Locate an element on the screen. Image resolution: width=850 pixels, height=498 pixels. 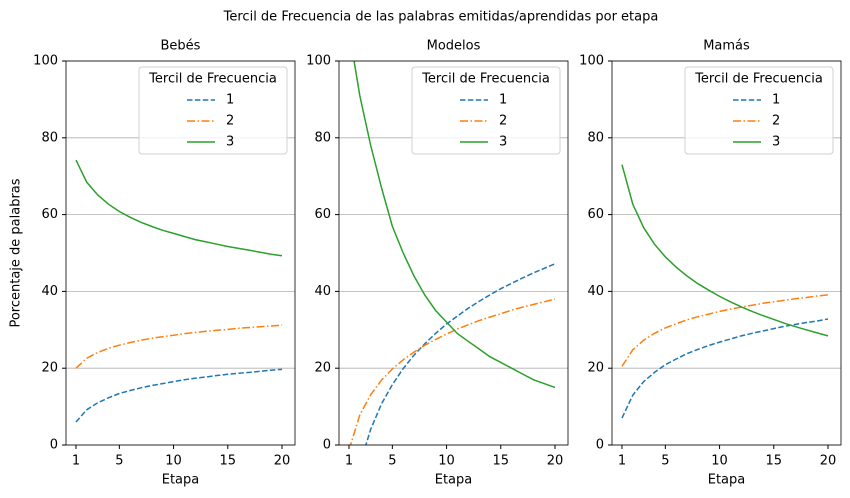
subplot-title: Modelos is located at coordinates (454, 46).